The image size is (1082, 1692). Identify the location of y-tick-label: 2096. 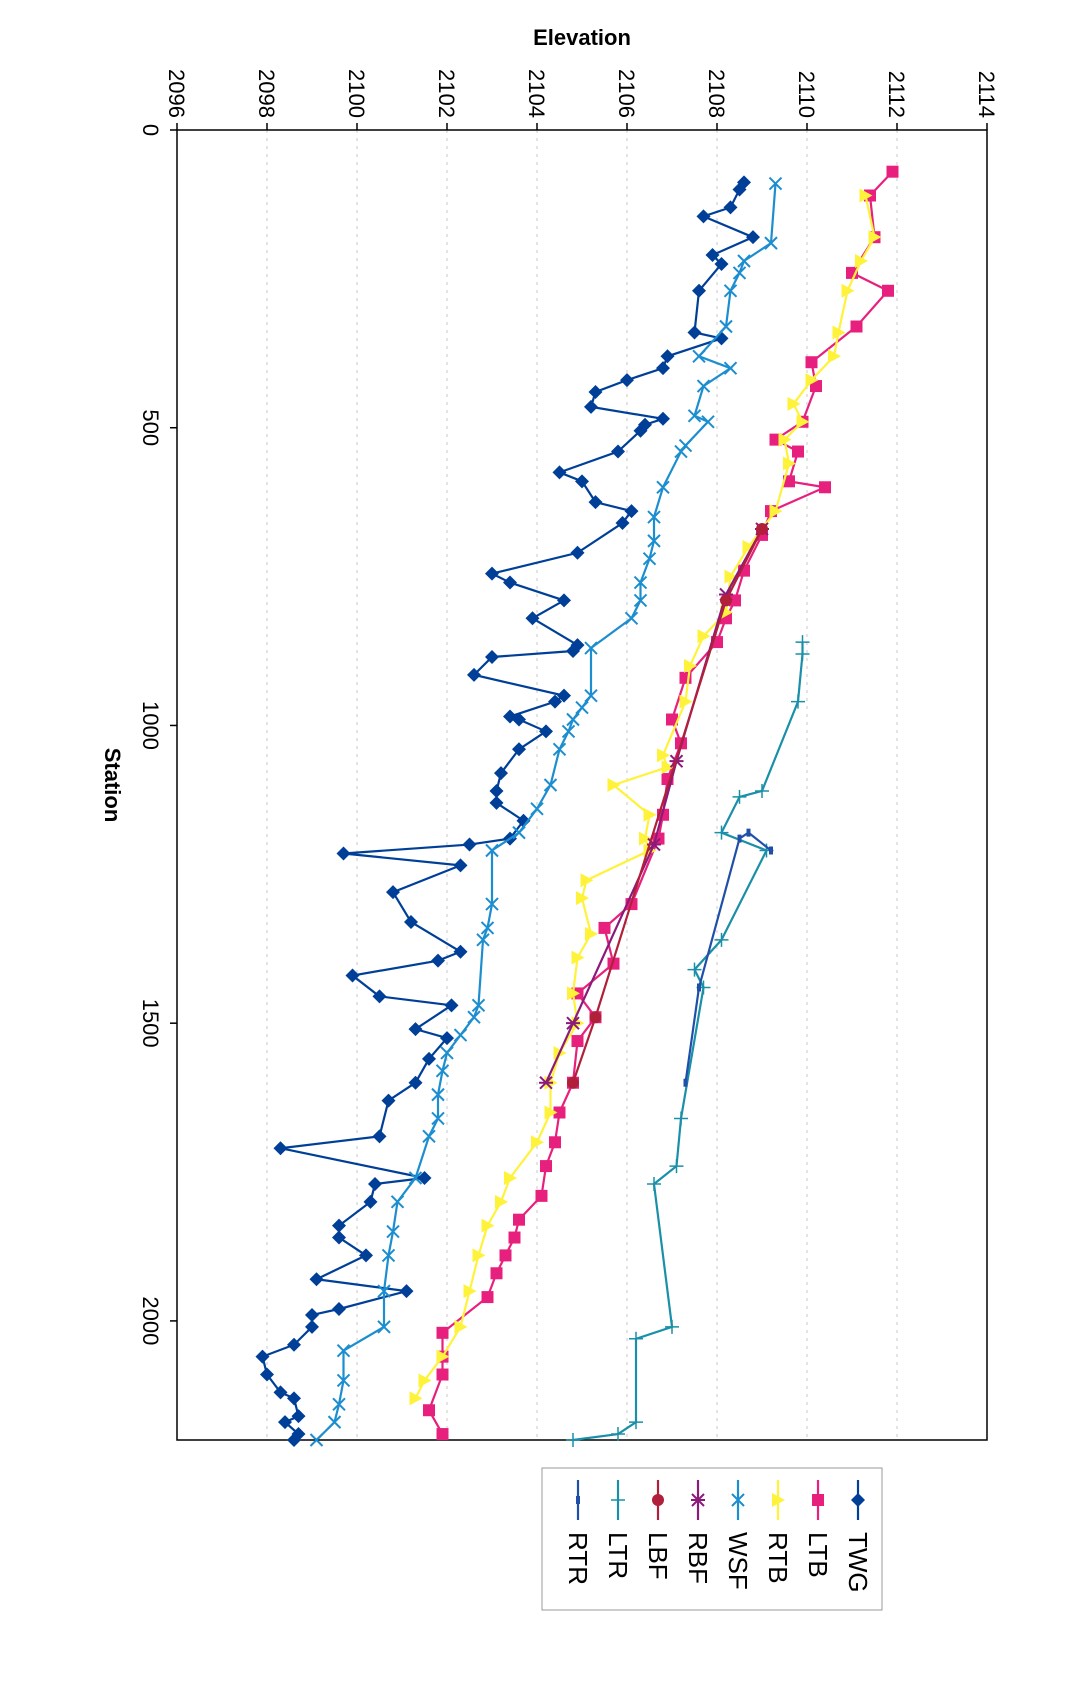
(176, 93).